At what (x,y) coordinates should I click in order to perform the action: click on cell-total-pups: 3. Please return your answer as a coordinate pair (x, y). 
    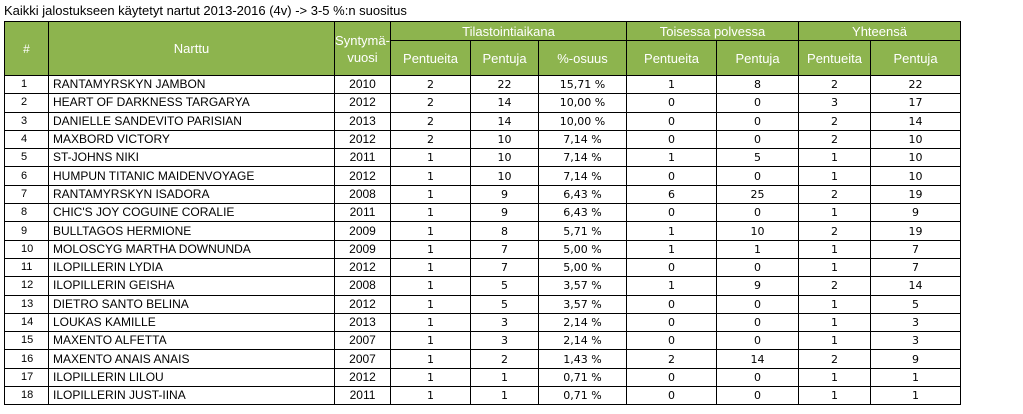
    Looking at the image, I should click on (915, 322).